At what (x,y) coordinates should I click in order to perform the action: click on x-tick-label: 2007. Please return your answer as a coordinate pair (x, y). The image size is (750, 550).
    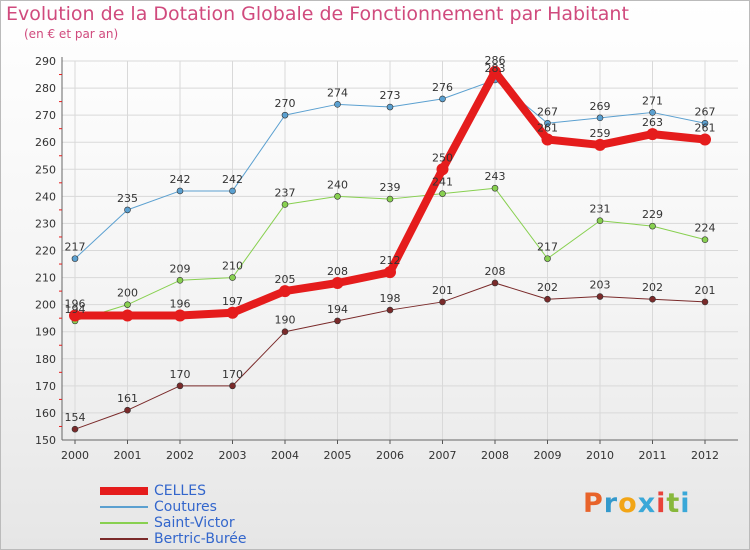
    Looking at the image, I should click on (443, 455).